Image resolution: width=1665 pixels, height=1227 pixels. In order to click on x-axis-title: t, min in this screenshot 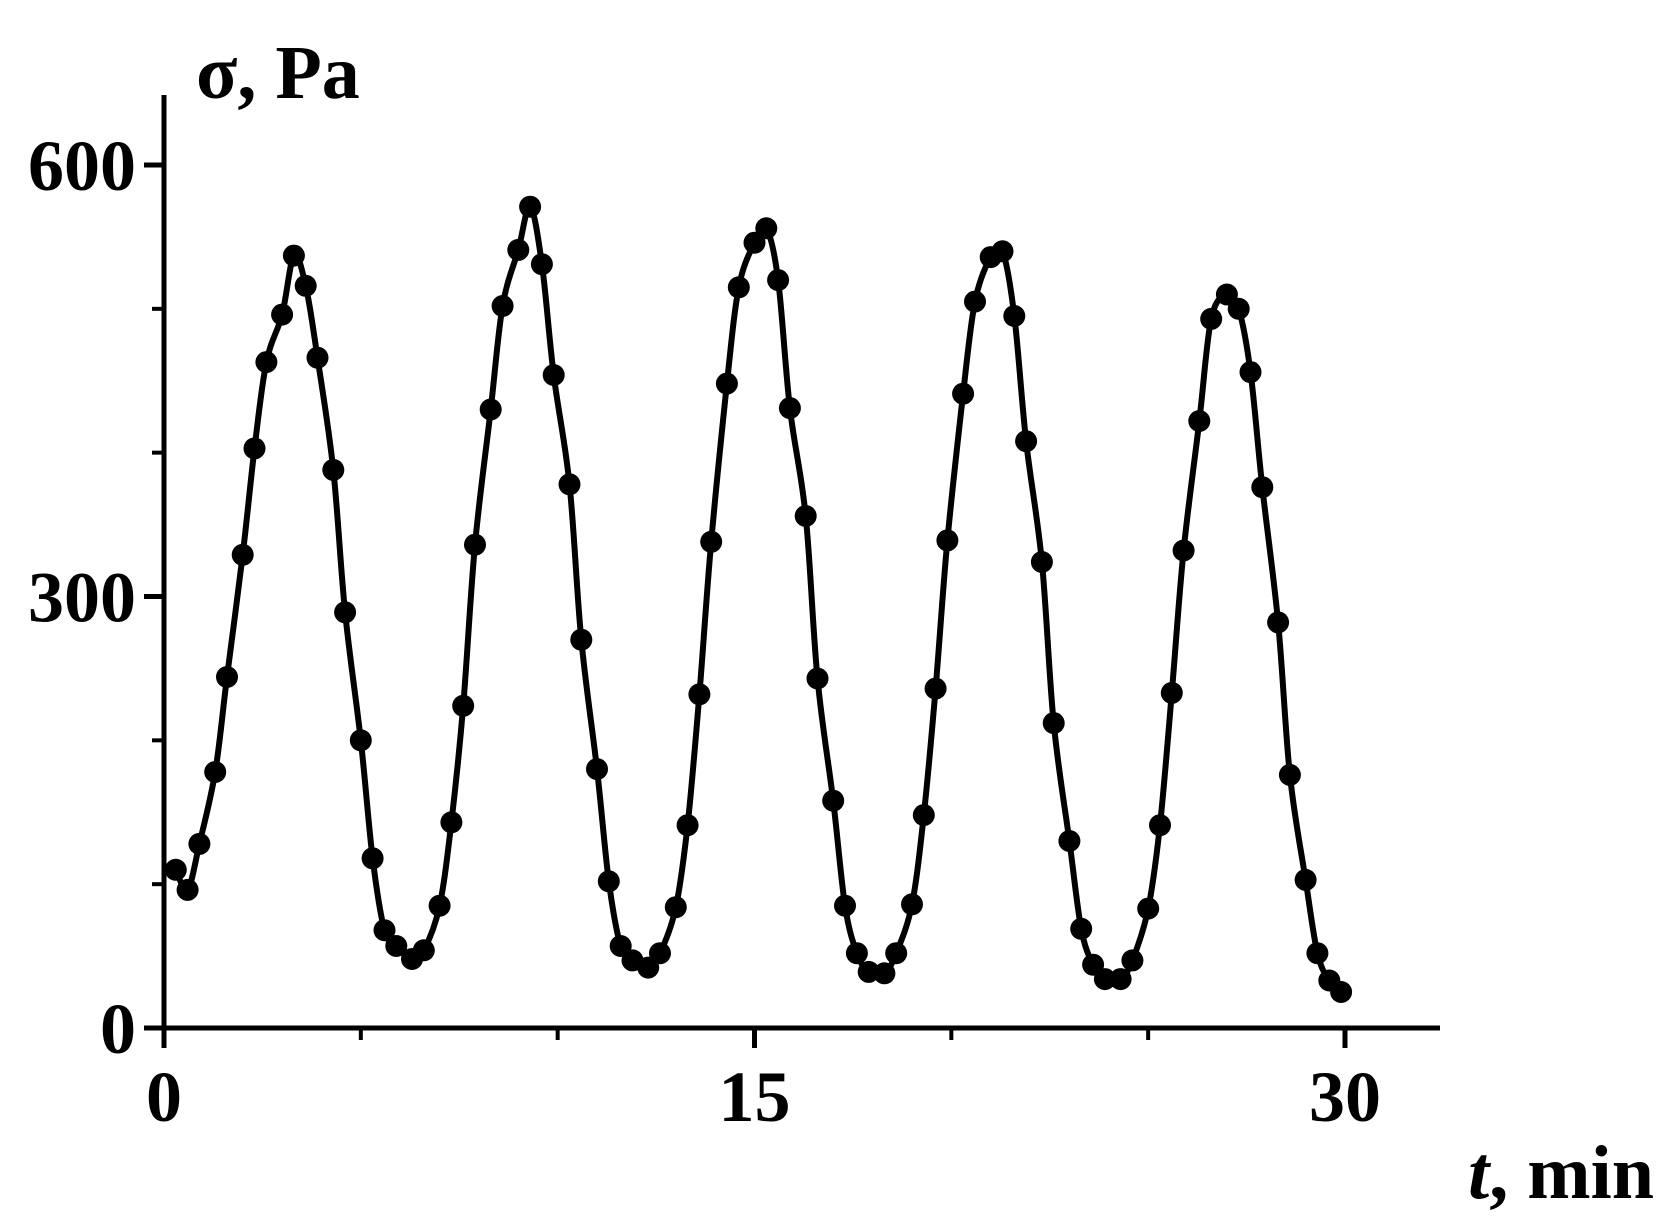, I will do `click(1561, 1173)`.